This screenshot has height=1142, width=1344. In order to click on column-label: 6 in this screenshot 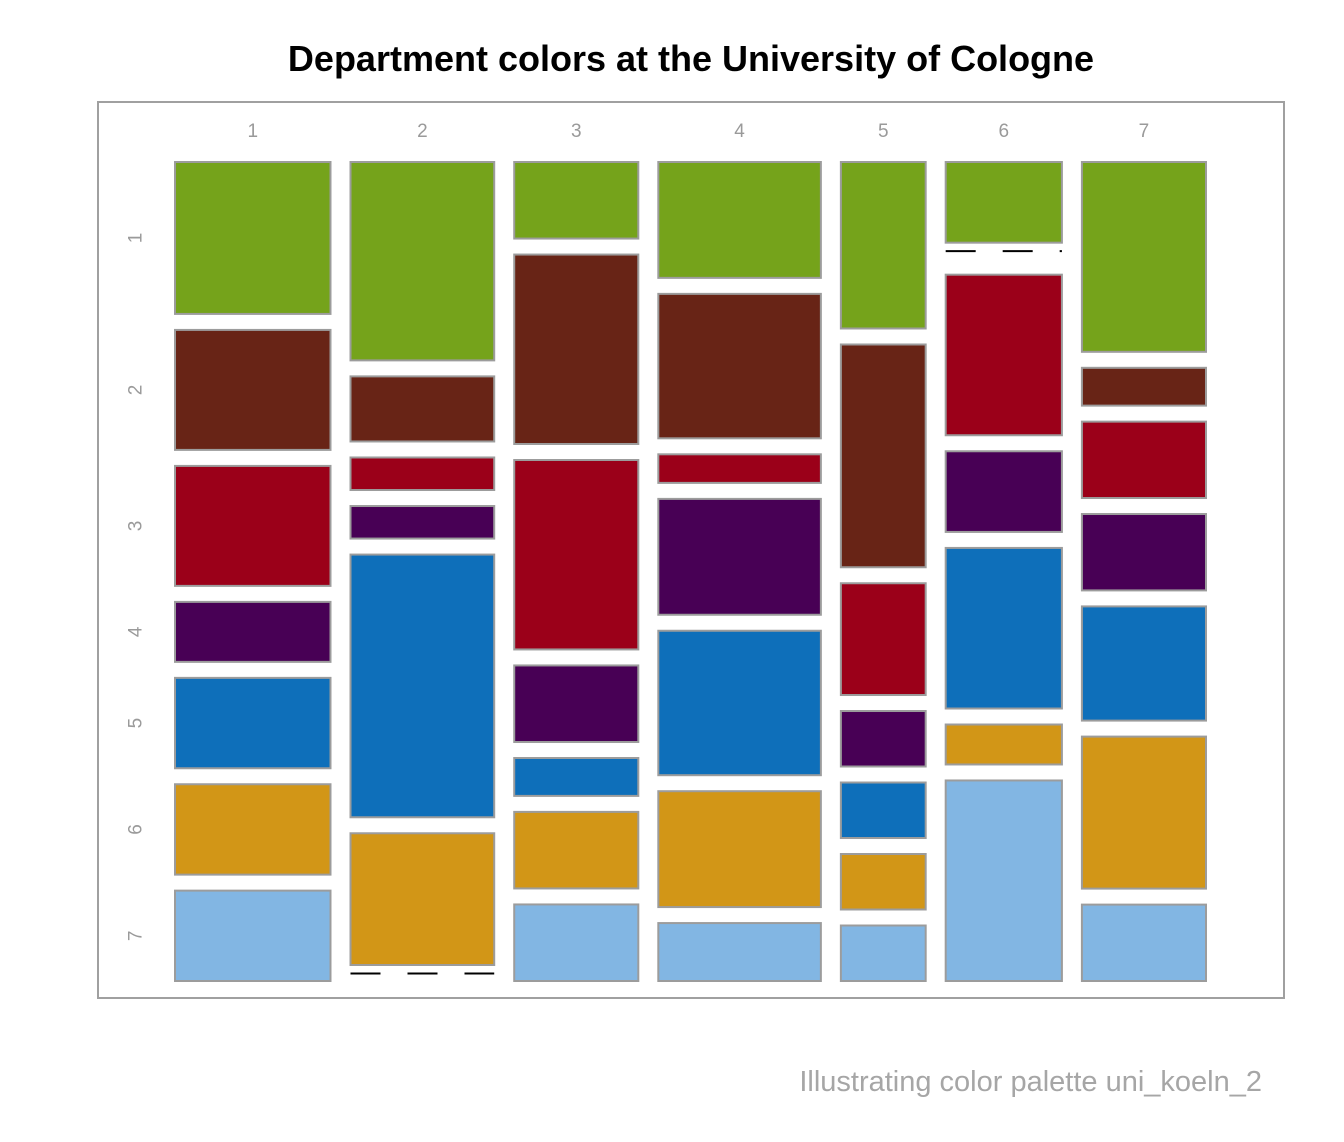, I will do `click(1004, 131)`.